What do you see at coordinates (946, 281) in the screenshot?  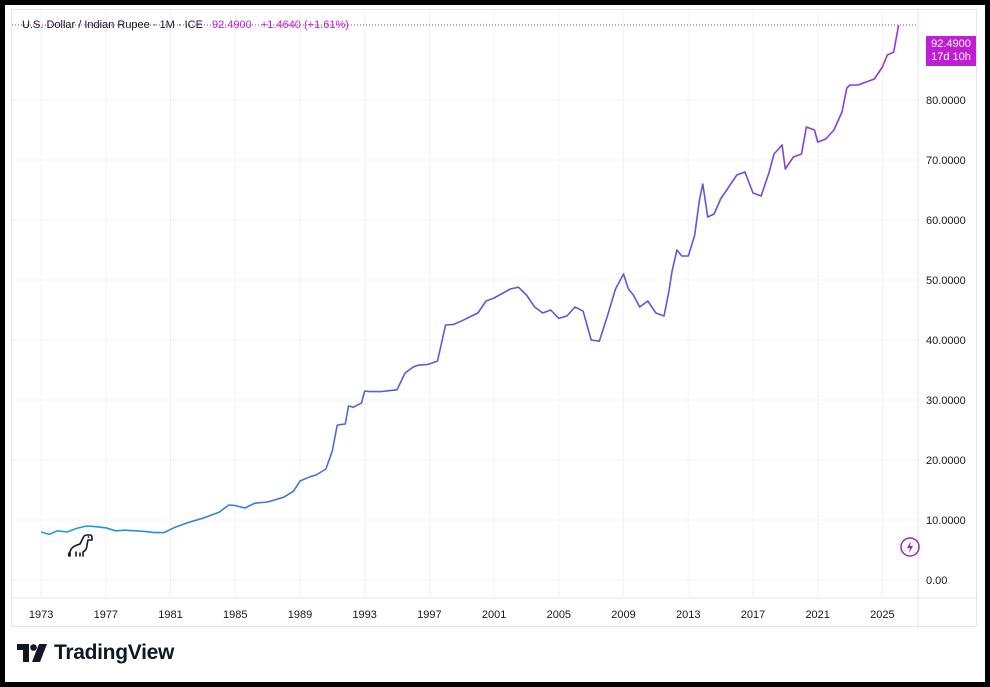 I see `y-tick-label: 50.0000` at bounding box center [946, 281].